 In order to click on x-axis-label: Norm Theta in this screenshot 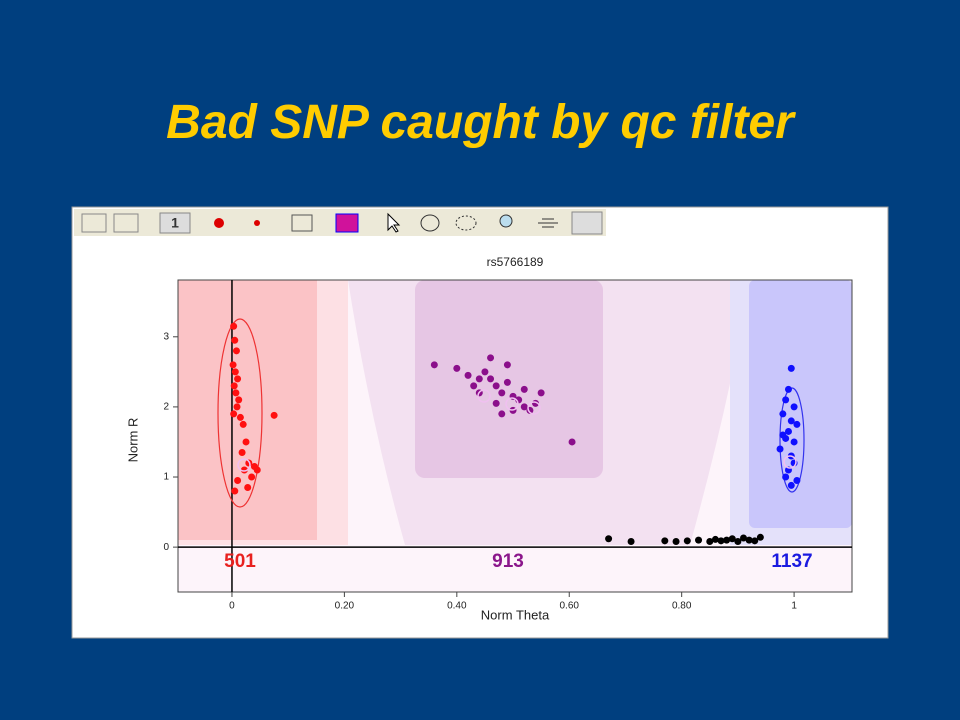, I will do `click(515, 614)`.